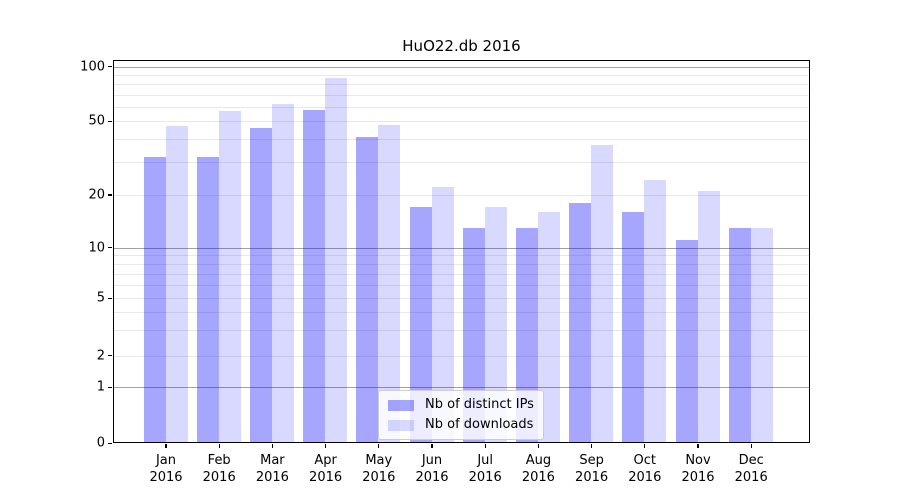  What do you see at coordinates (96, 121) in the screenshot?
I see `y-axis-tick-label: 50` at bounding box center [96, 121].